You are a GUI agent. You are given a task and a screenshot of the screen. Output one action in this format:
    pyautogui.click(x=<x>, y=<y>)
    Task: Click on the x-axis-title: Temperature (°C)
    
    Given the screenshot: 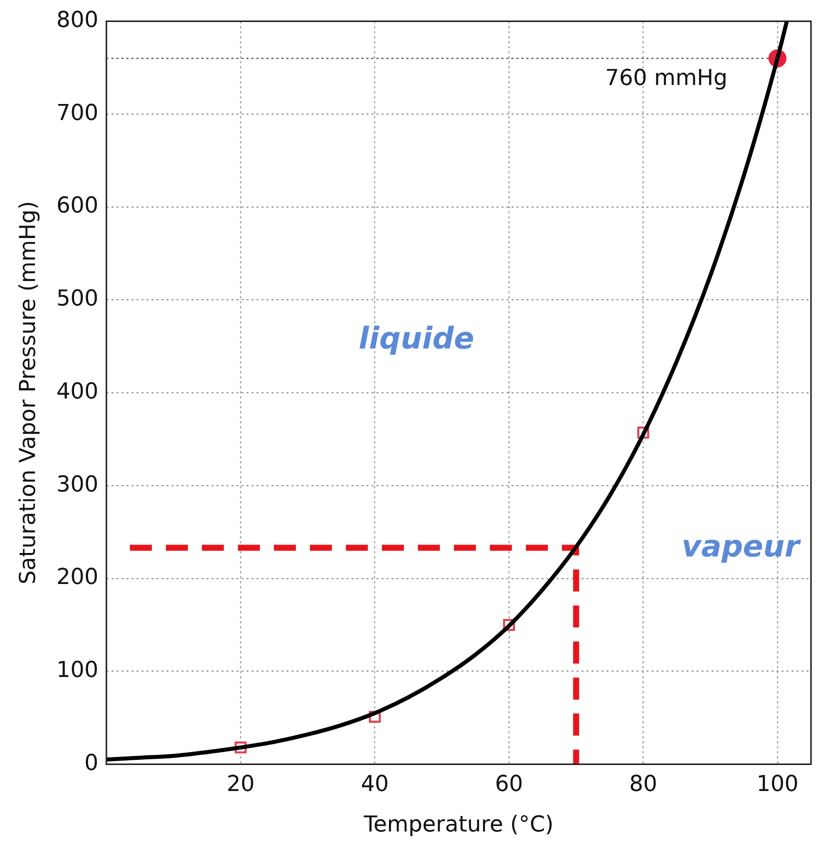 What is the action you would take?
    pyautogui.click(x=458, y=825)
    